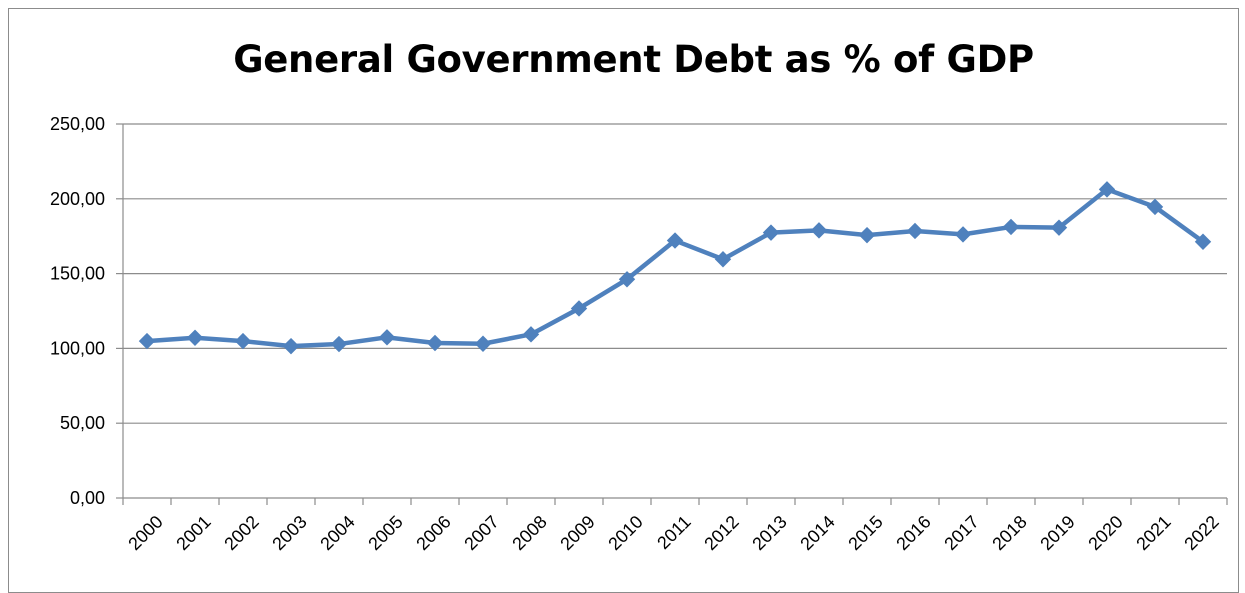  What do you see at coordinates (1201, 533) in the screenshot?
I see `x-tick-label: 2022` at bounding box center [1201, 533].